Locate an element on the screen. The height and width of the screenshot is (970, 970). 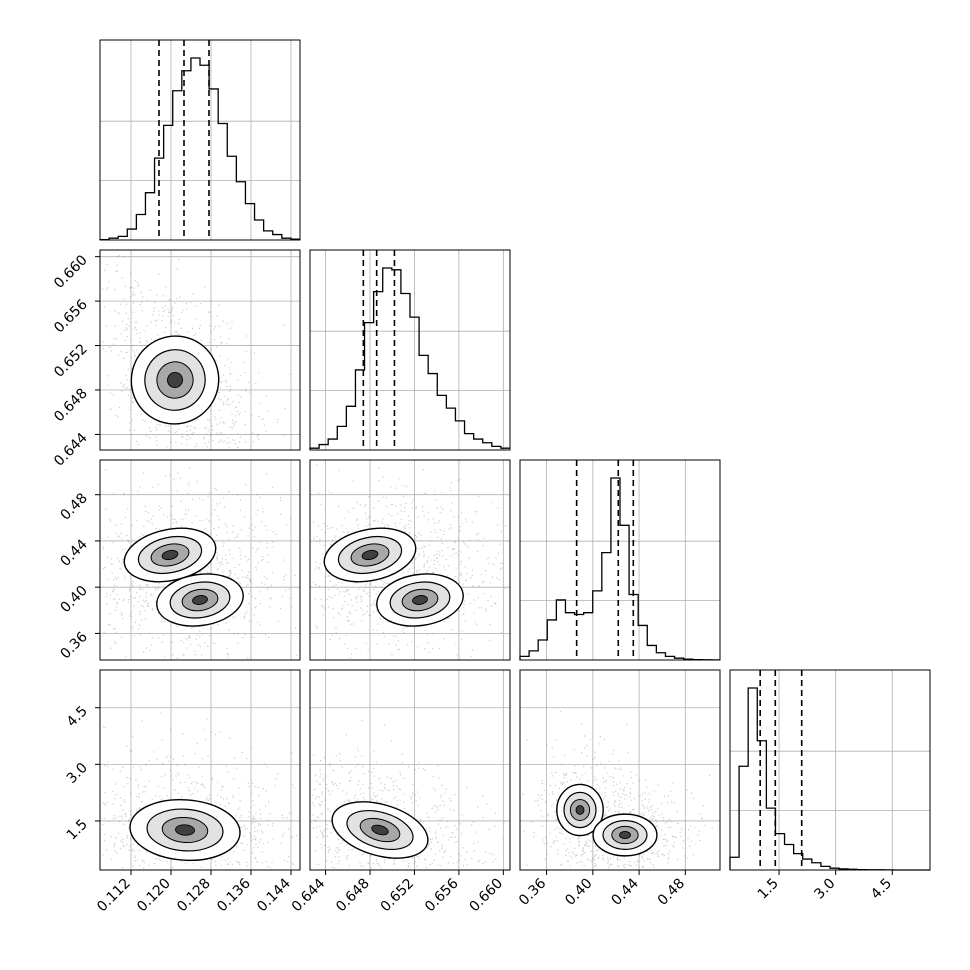
panel-3-2: 0.36 0.40 0.44 0.48 is located at coordinates (618, 789).